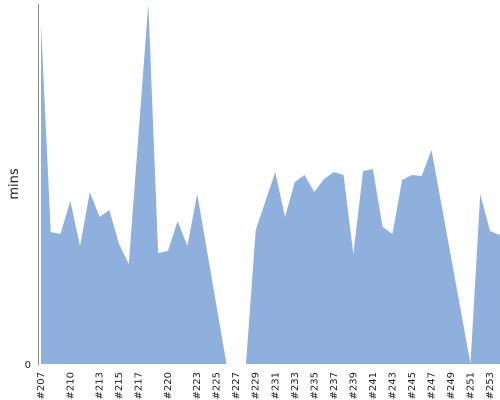 The height and width of the screenshot is (400, 500). I want to click on x-tick-label: #245, so click(412, 385).